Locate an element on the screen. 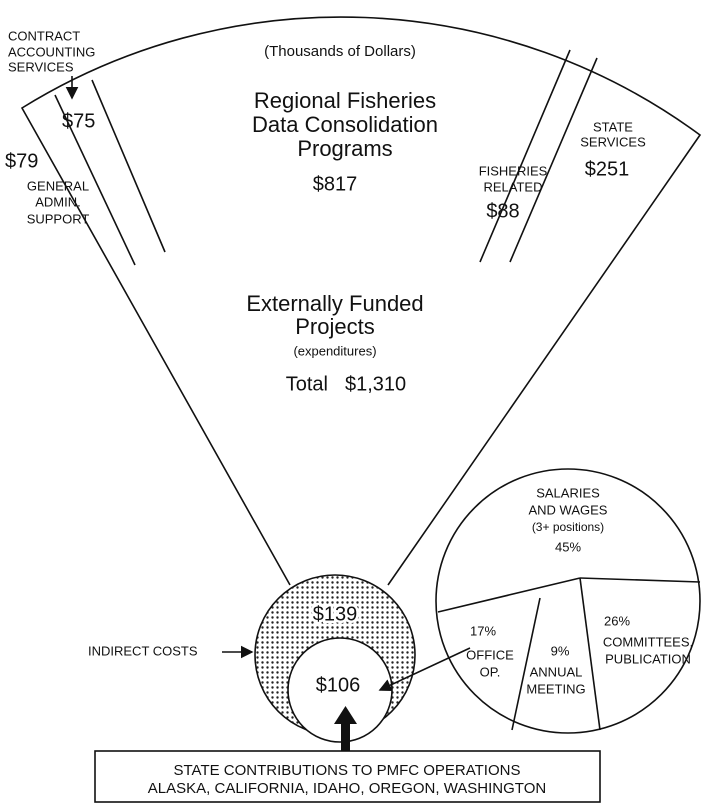  amount: $1,310 is located at coordinates (375, 384).